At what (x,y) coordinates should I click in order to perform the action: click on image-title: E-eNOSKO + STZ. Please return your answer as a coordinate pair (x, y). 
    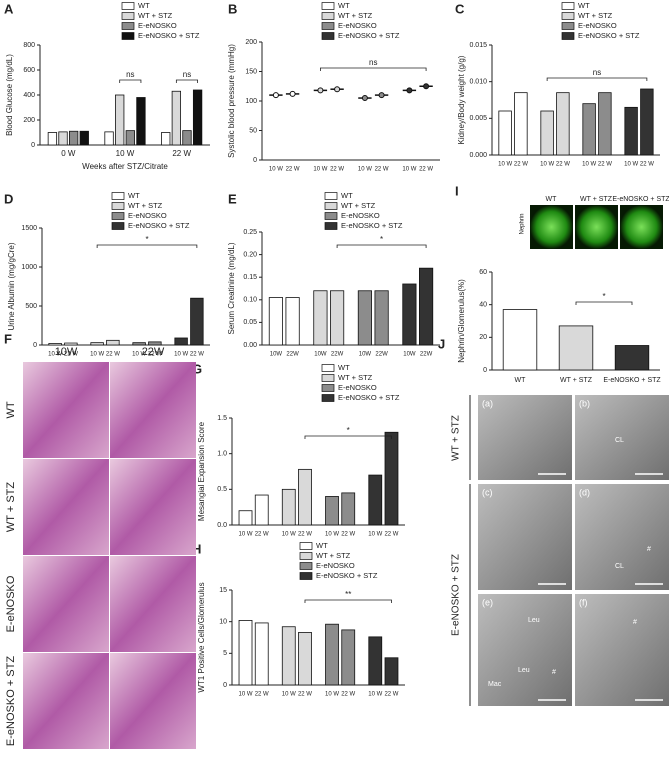
    Looking at the image, I should click on (640, 199).